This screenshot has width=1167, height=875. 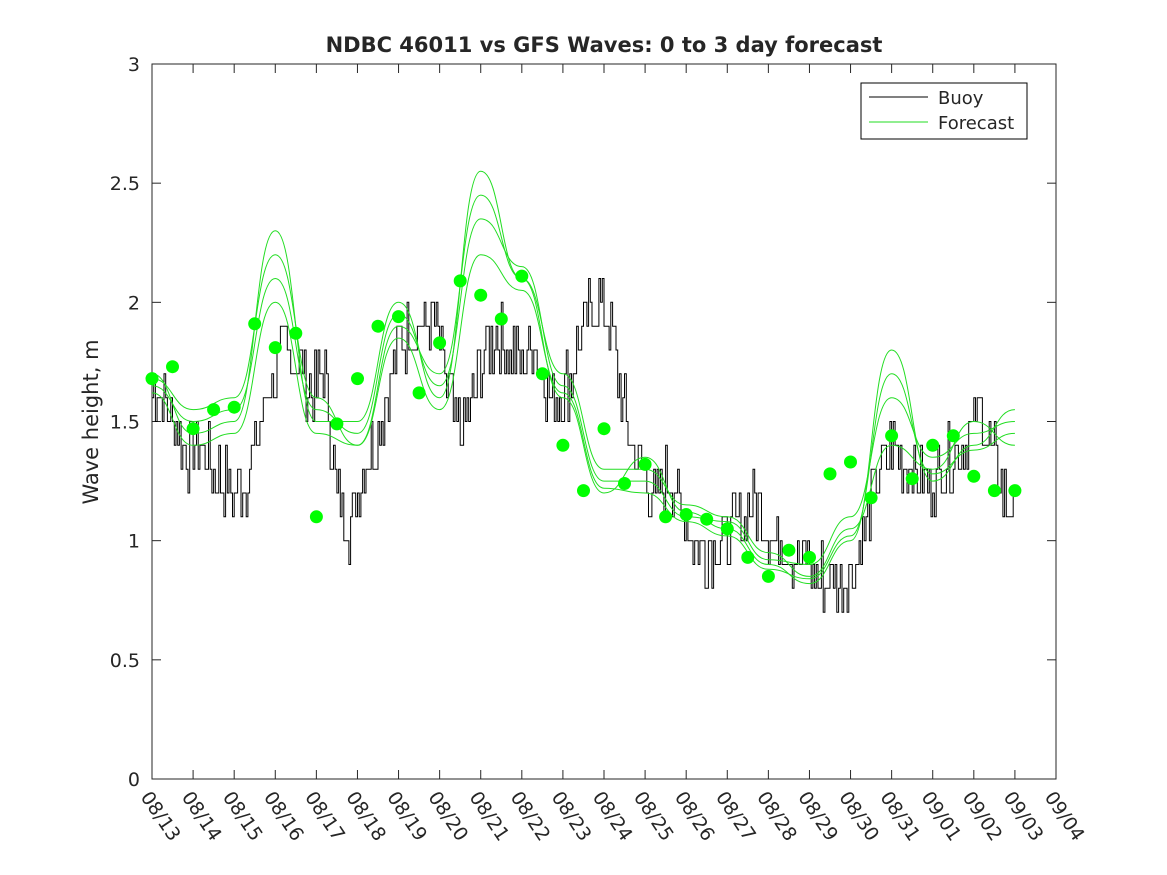 I want to click on legend-buoy-label: Buoy, so click(x=961, y=98).